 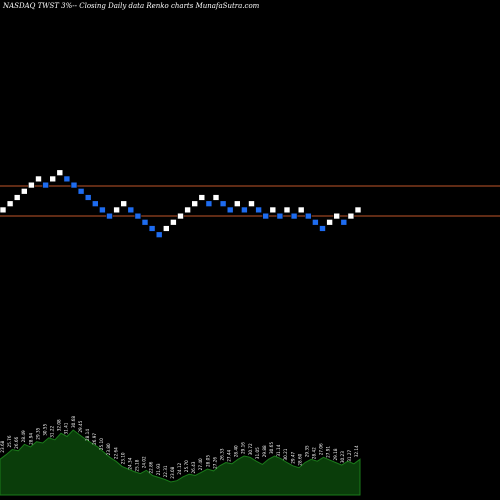 I want to click on volume-label: 25.76, so click(x=9, y=441).